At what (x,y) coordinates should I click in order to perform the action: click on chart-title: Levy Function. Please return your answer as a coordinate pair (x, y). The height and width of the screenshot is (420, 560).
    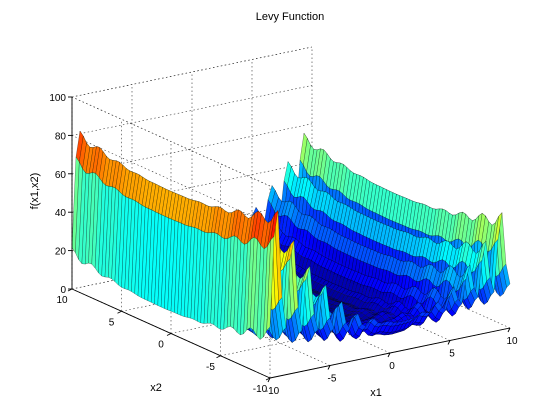
    Looking at the image, I should click on (290, 17).